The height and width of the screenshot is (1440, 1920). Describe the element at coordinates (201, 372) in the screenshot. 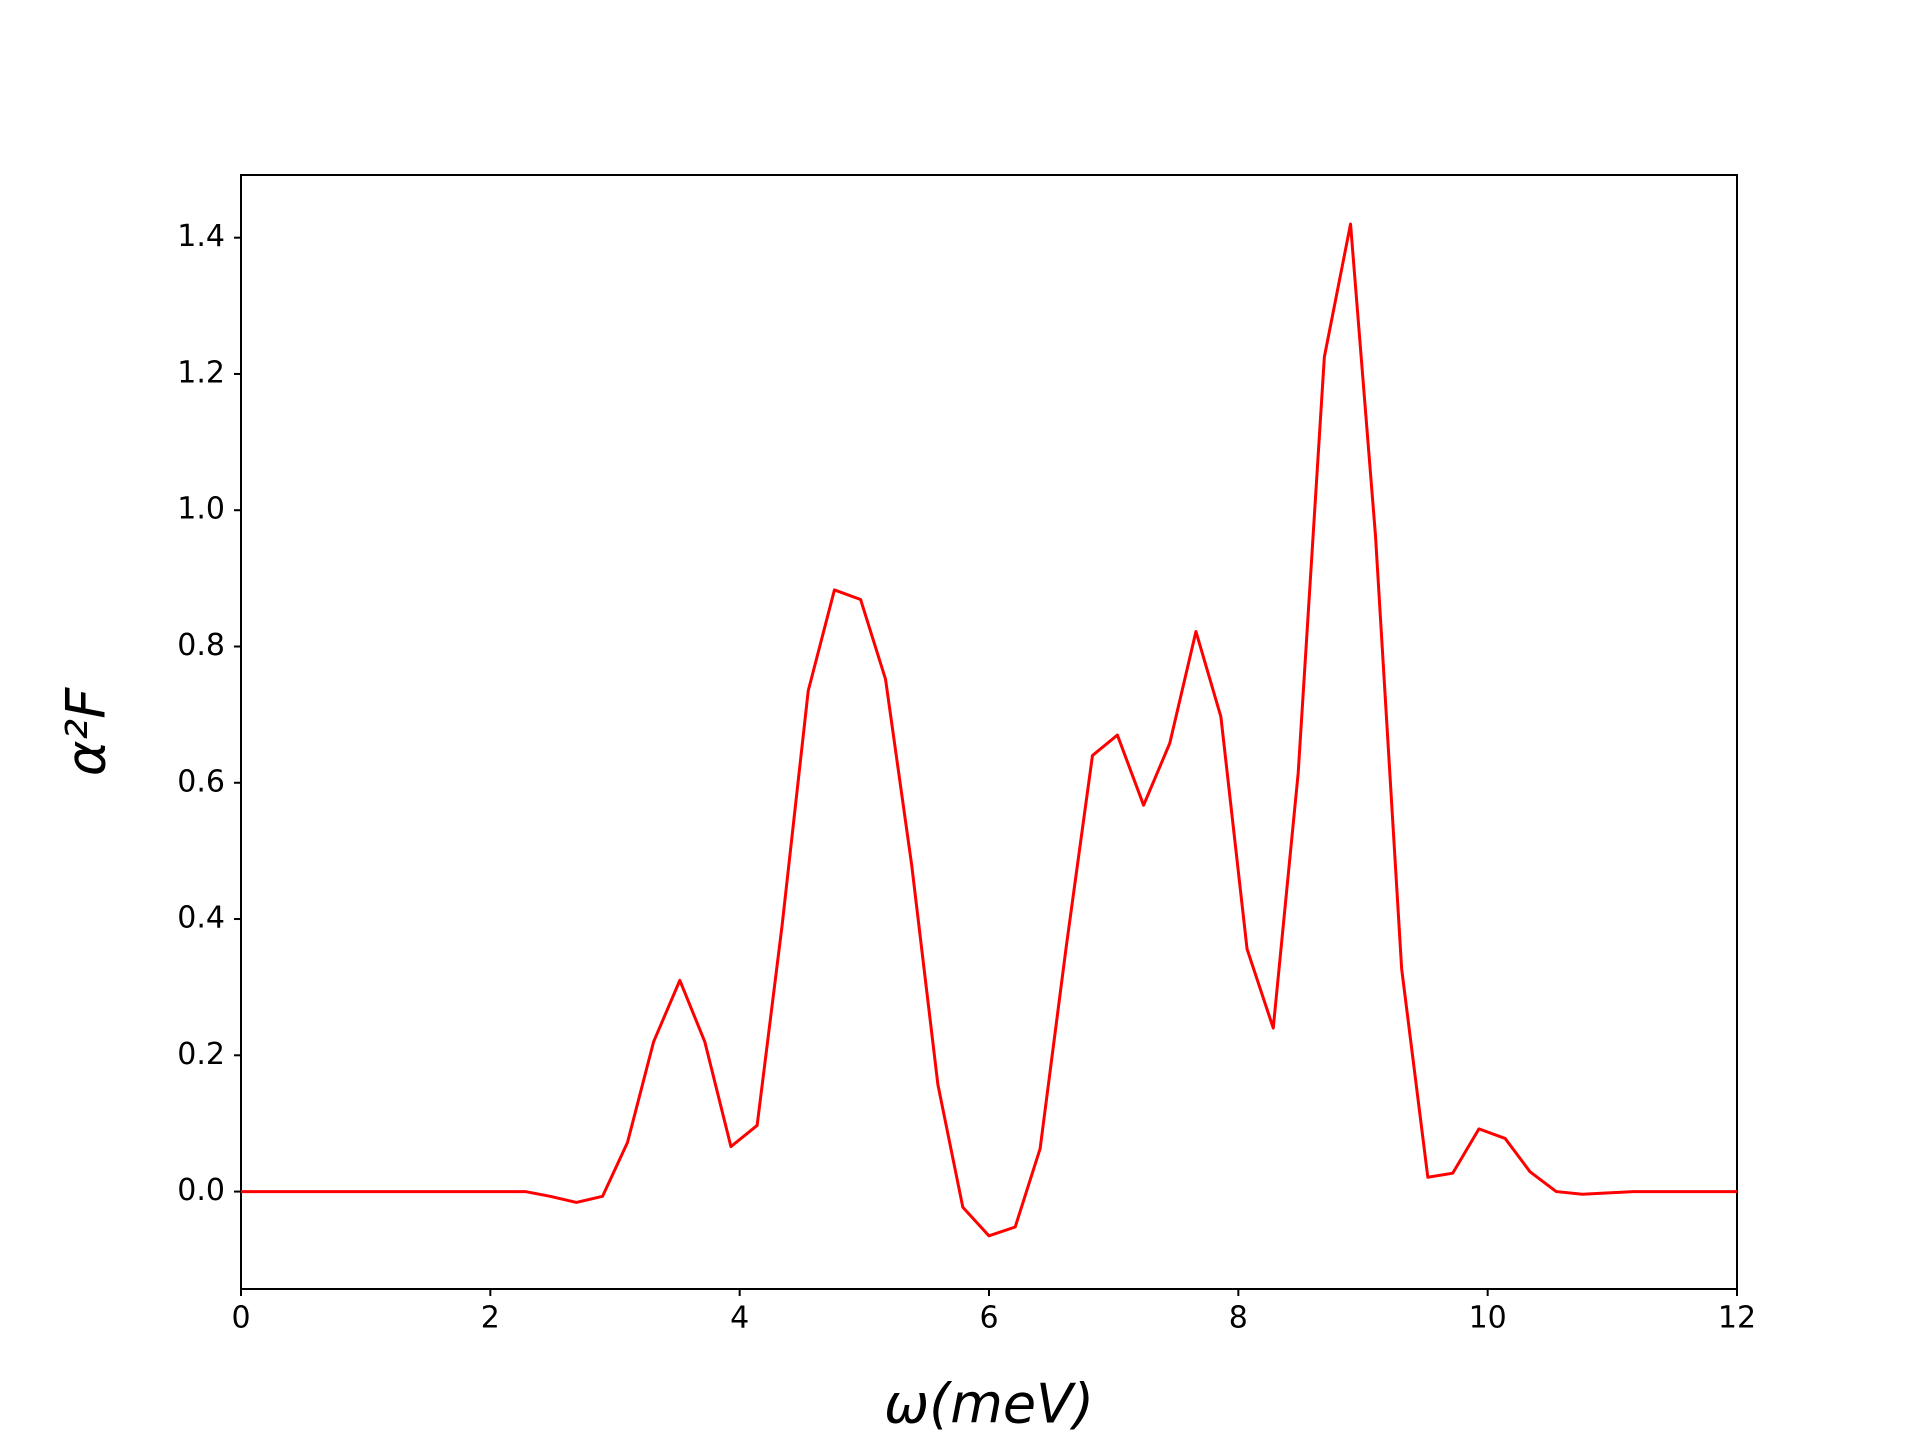

I see `y-tick-label: 1.2` at that location.